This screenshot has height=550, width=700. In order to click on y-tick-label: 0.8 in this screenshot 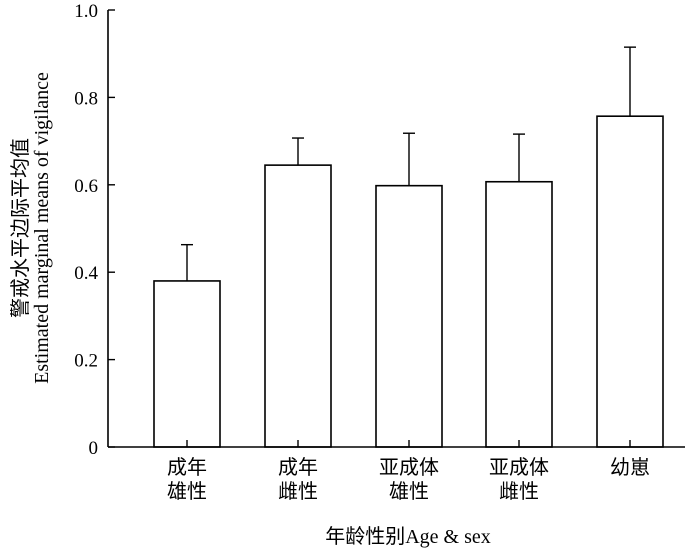, I will do `click(86, 98)`.